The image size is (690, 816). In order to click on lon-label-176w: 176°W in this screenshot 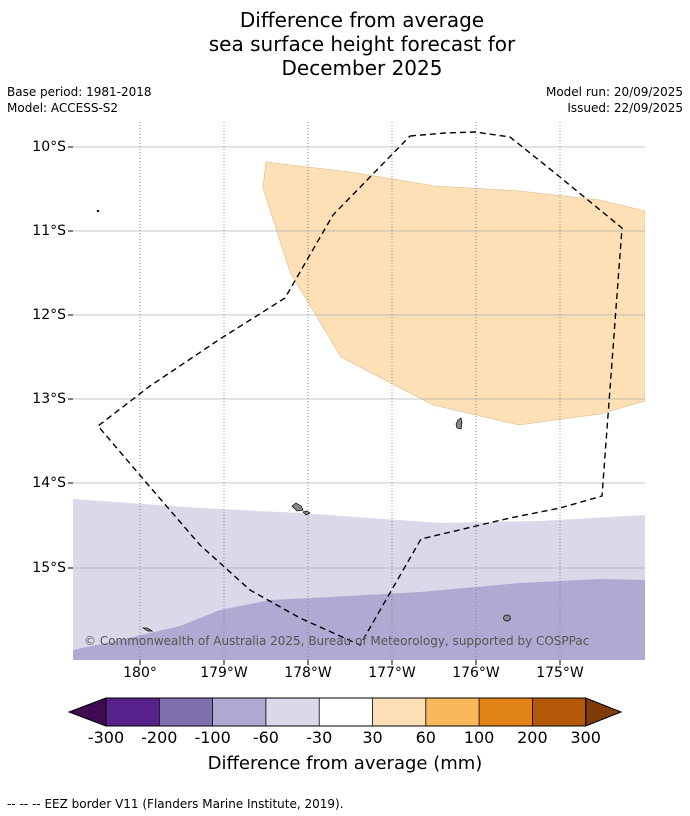, I will do `click(476, 673)`.